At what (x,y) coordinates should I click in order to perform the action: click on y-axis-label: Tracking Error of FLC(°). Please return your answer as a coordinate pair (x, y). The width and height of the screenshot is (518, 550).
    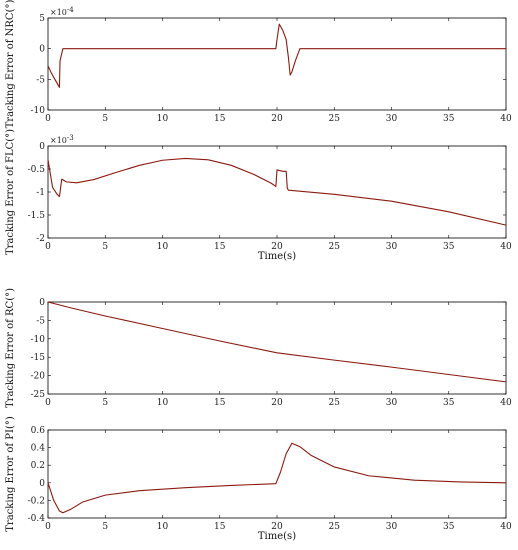
    Looking at the image, I should click on (10, 192).